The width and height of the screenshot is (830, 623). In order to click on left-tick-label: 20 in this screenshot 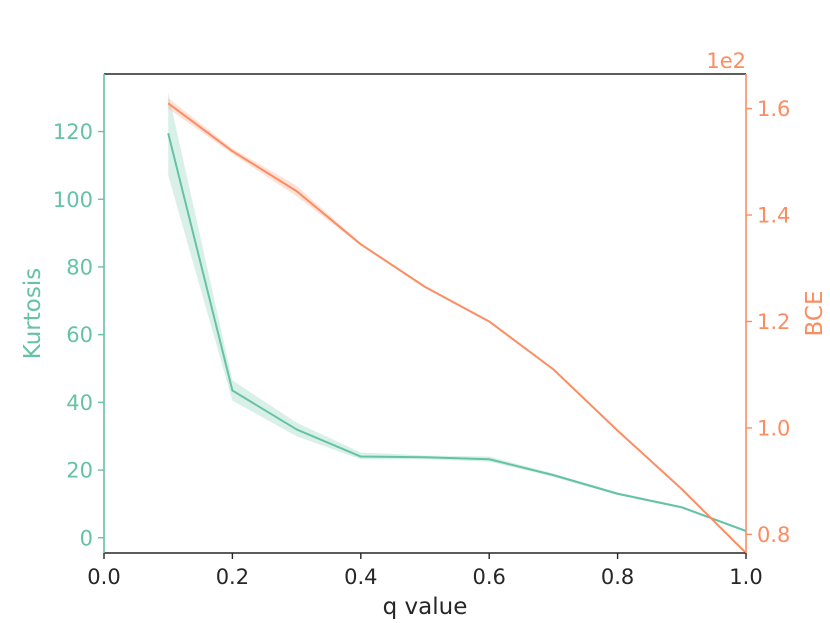, I will do `click(79, 471)`.